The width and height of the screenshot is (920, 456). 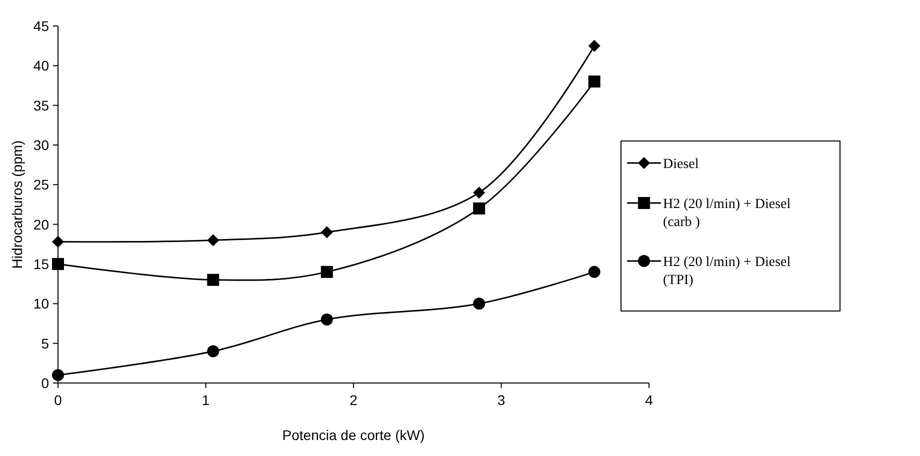 What do you see at coordinates (41, 26) in the screenshot?
I see `y-tick-label: 45` at bounding box center [41, 26].